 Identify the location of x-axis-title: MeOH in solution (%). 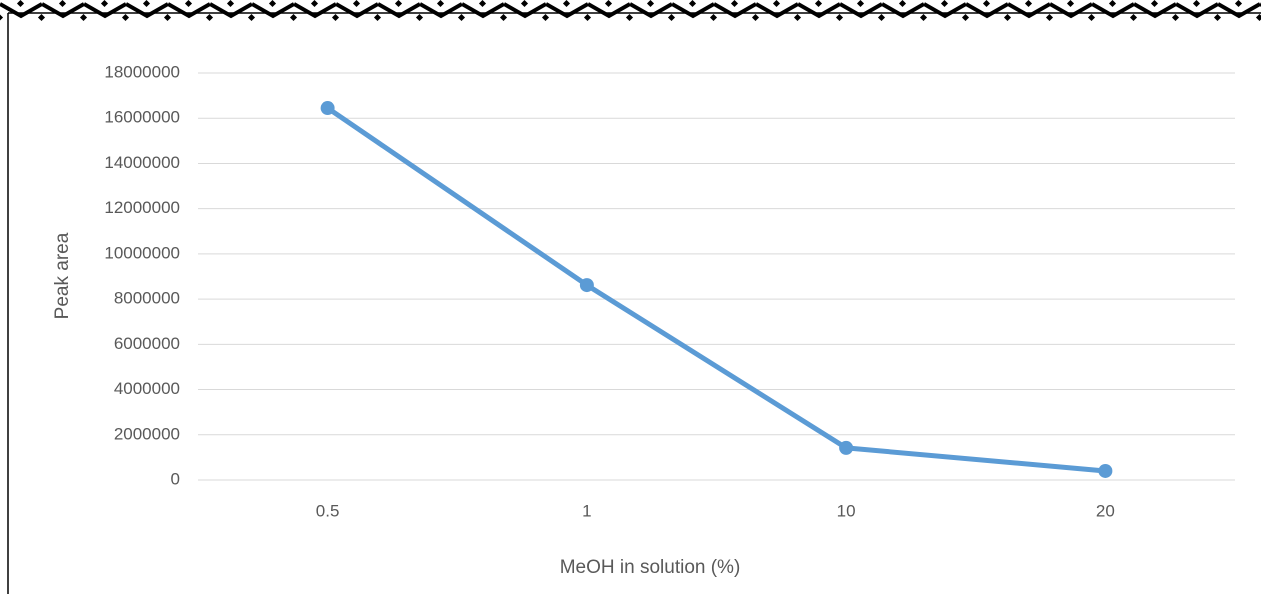
(650, 567).